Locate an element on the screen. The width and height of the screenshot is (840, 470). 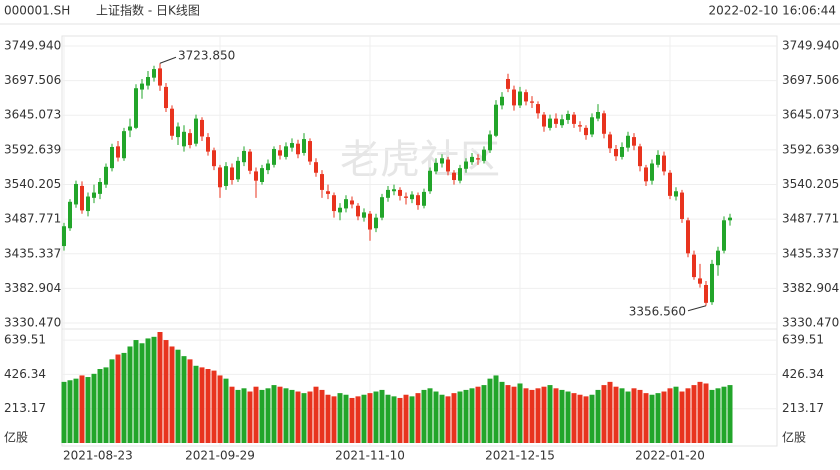
y-tick-label: 3749.940 is located at coordinates (32, 46).